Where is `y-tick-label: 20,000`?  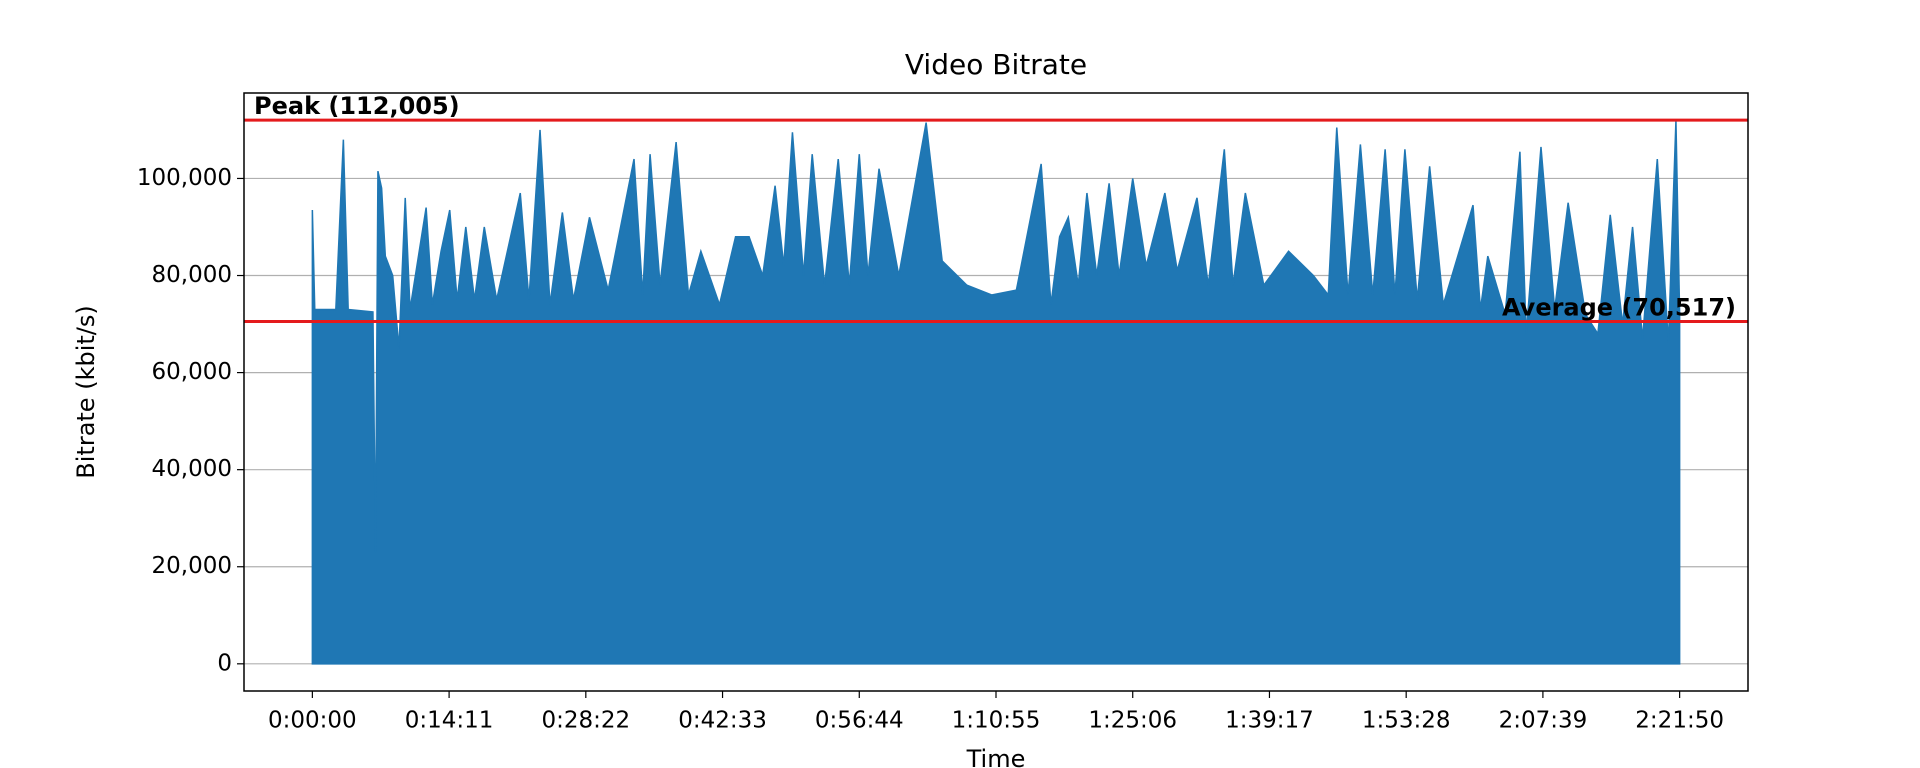
y-tick-label: 20,000 is located at coordinates (192, 566).